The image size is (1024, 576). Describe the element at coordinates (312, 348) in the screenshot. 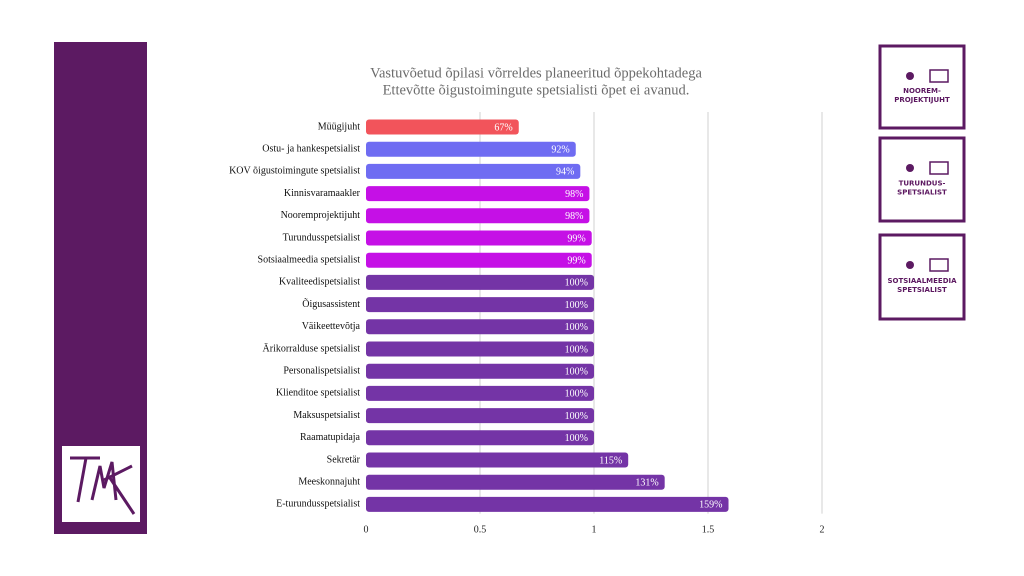

I see `y-tick-label: Ärikorralduse spetsialist` at that location.